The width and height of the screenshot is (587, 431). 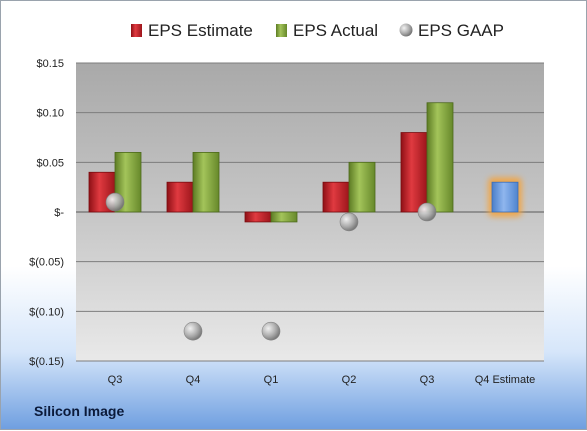 I want to click on y-tick-label: $0.10, so click(x=50, y=114).